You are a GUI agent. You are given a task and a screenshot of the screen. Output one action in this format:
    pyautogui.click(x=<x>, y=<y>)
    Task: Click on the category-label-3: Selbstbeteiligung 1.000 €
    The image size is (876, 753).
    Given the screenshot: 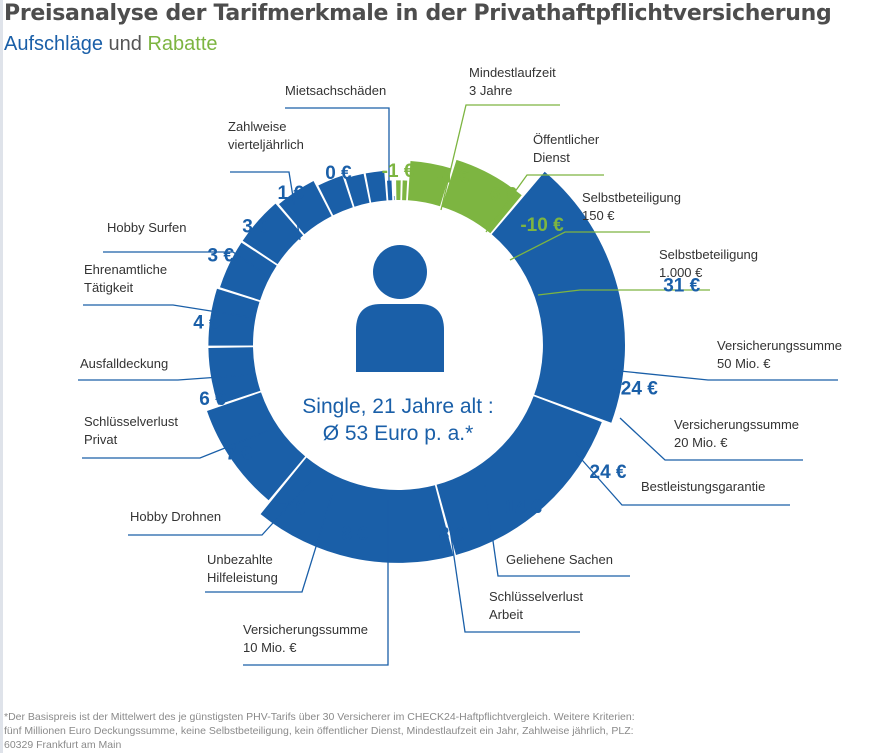 What is the action you would take?
    pyautogui.click(x=708, y=263)
    